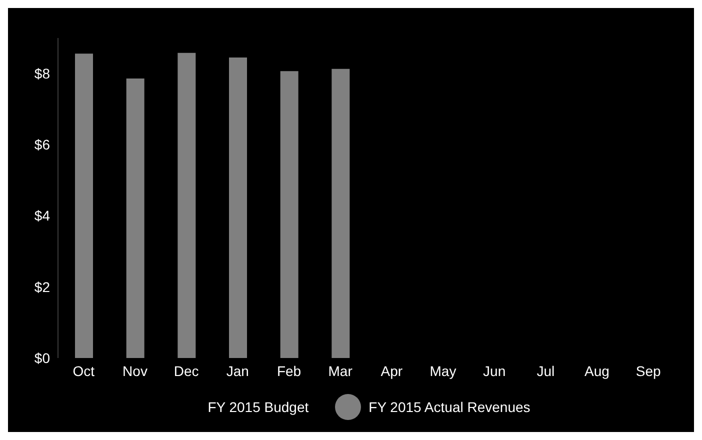  What do you see at coordinates (42, 358) in the screenshot?
I see `y-tick-label: $0` at bounding box center [42, 358].